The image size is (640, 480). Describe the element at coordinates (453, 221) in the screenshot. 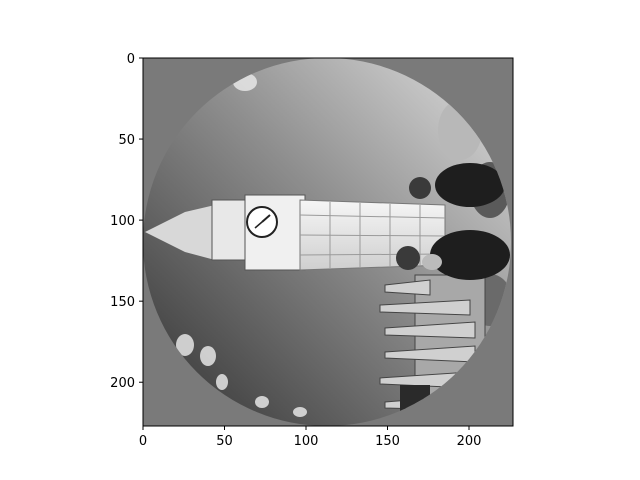

I see `people` at that location.